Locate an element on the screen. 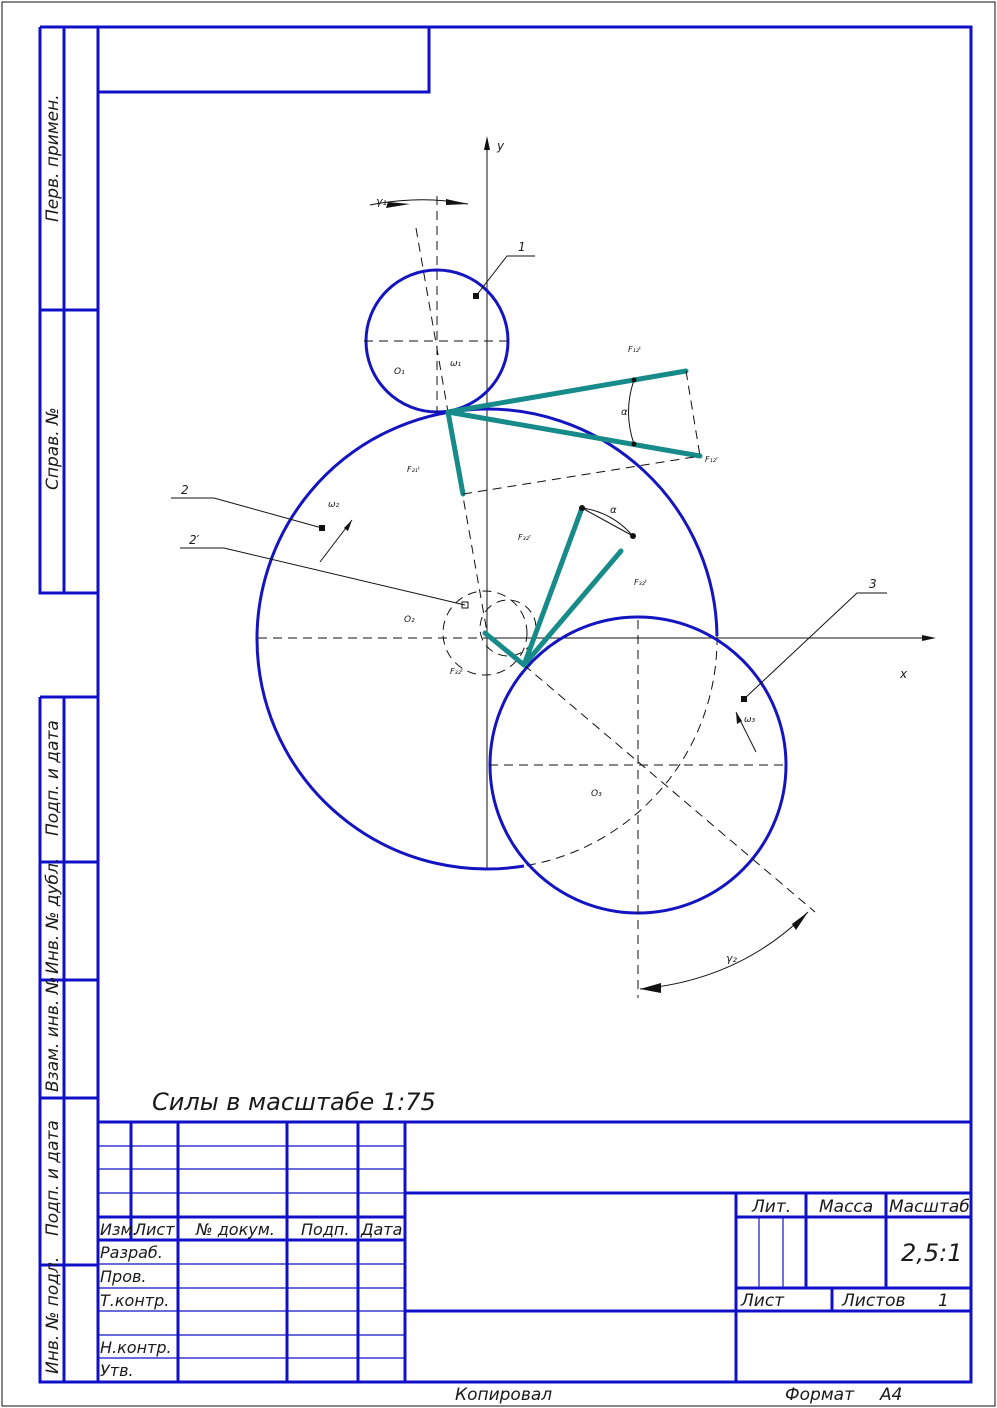  footer-format-label: Формат is located at coordinates (820, 1395).